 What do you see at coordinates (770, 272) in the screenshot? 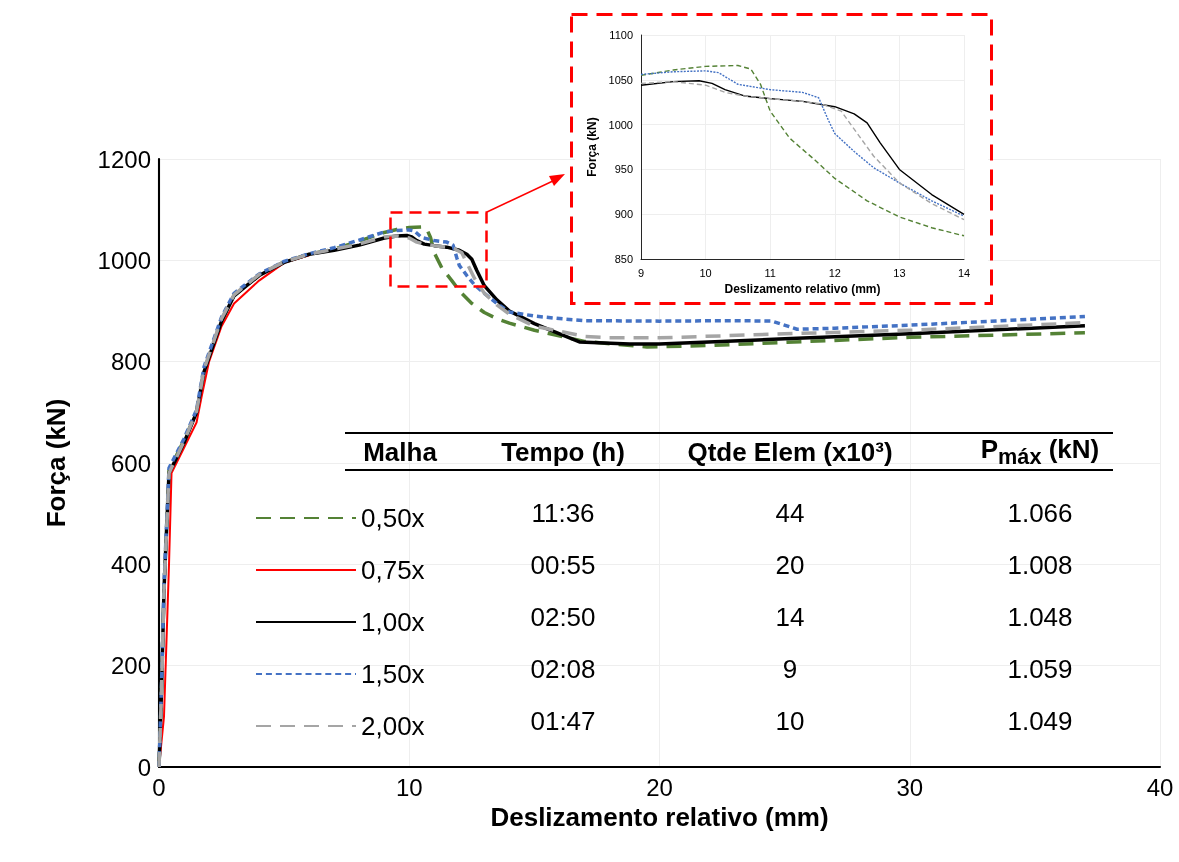
I see `x-tick-label: 11` at bounding box center [770, 272].